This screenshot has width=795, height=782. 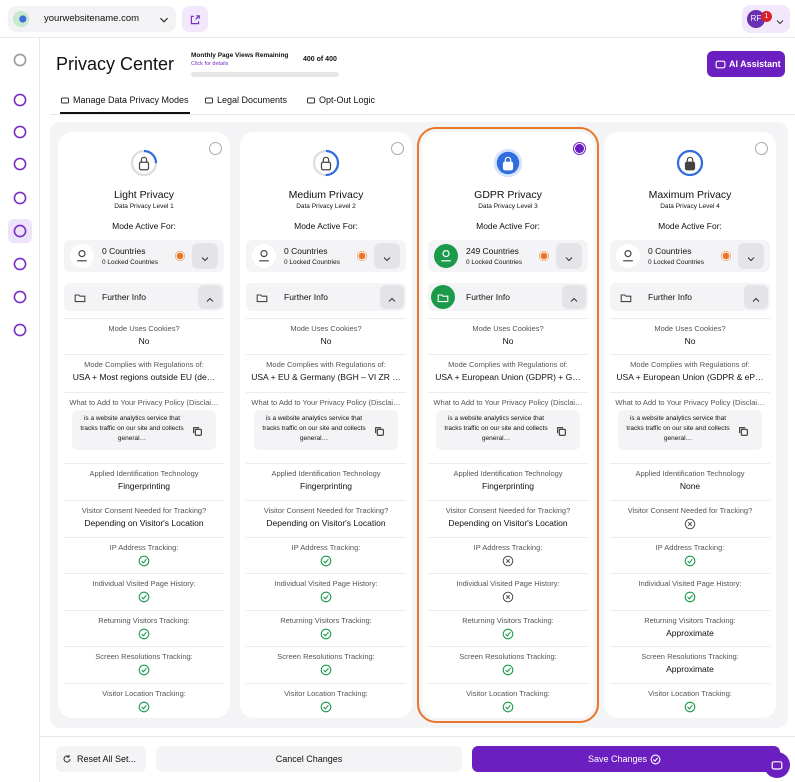 I want to click on save-button: Save Changes, so click(x=626, y=759).